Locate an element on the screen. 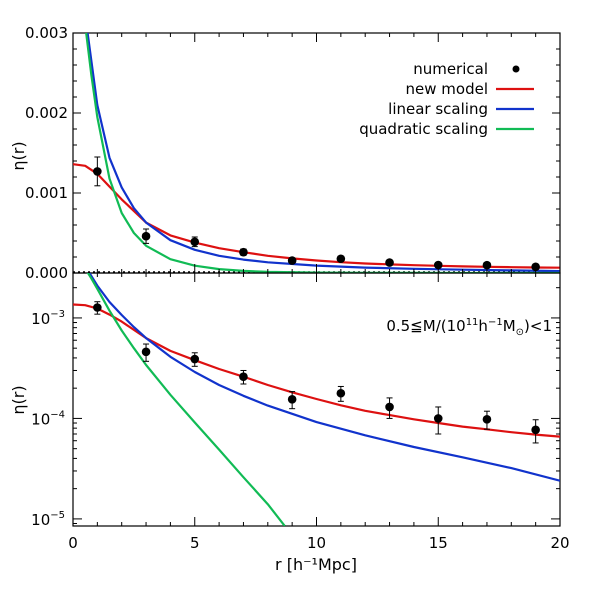 The height and width of the screenshot is (596, 591). annotation-exp1: 11 is located at coordinates (472, 322).